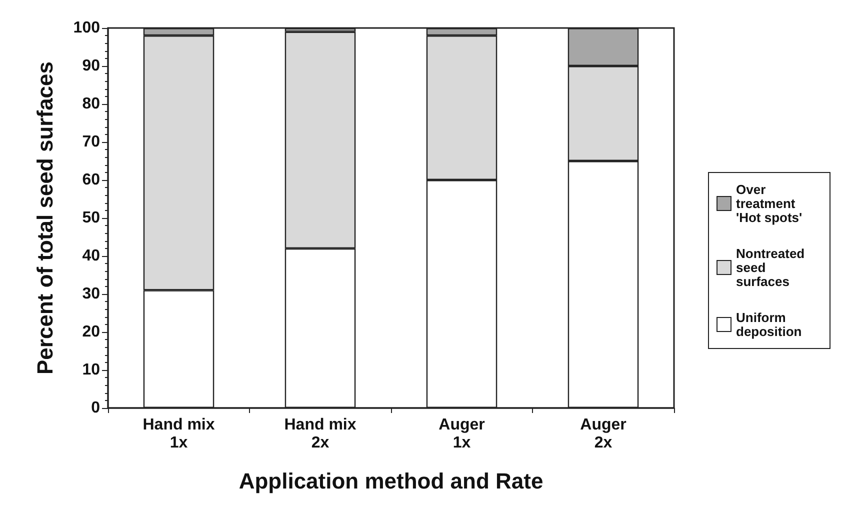  What do you see at coordinates (178, 434) in the screenshot?
I see `x-tick-label: Hand mix 1x` at bounding box center [178, 434].